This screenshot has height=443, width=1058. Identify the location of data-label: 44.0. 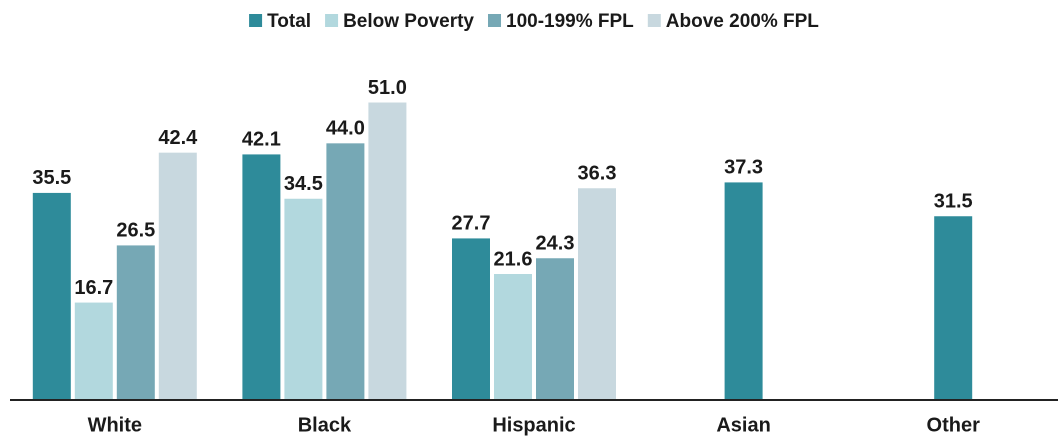
(345, 129).